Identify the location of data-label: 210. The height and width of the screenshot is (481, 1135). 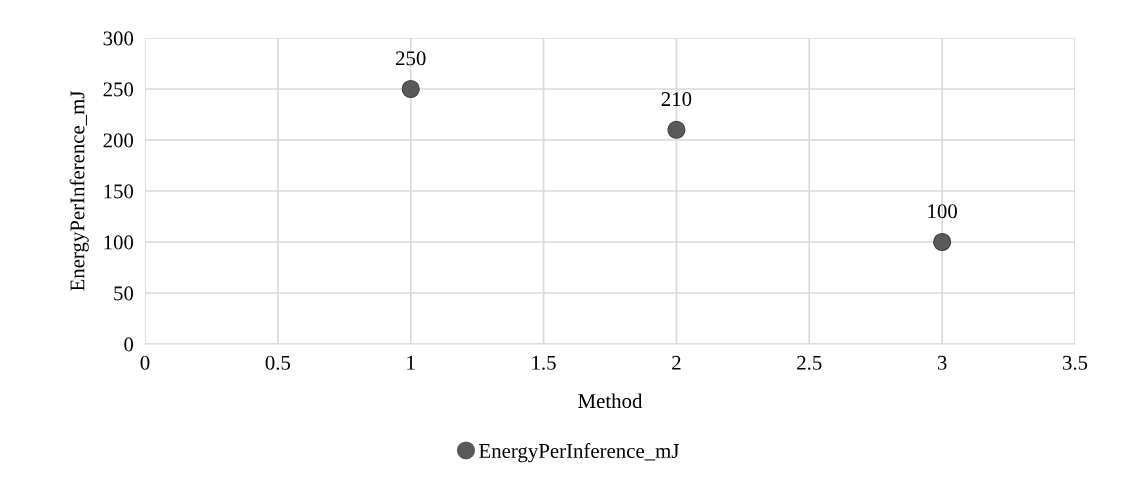
(676, 99).